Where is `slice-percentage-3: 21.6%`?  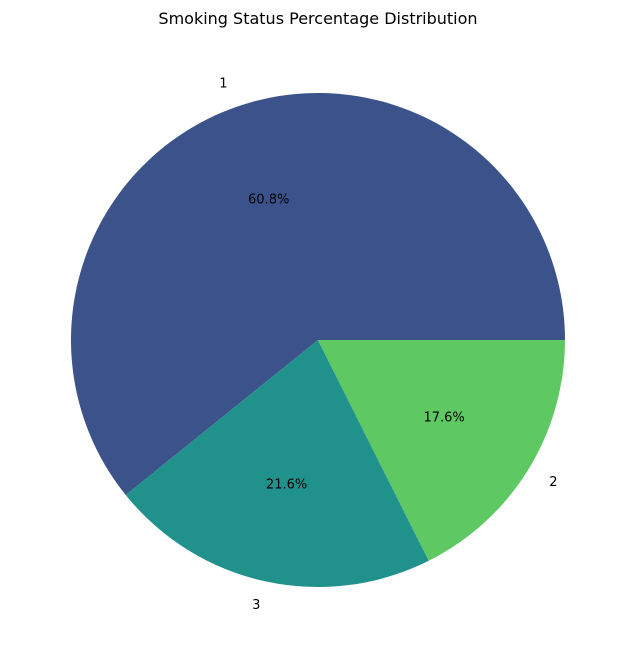
slice-percentage-3: 21.6% is located at coordinates (286, 484).